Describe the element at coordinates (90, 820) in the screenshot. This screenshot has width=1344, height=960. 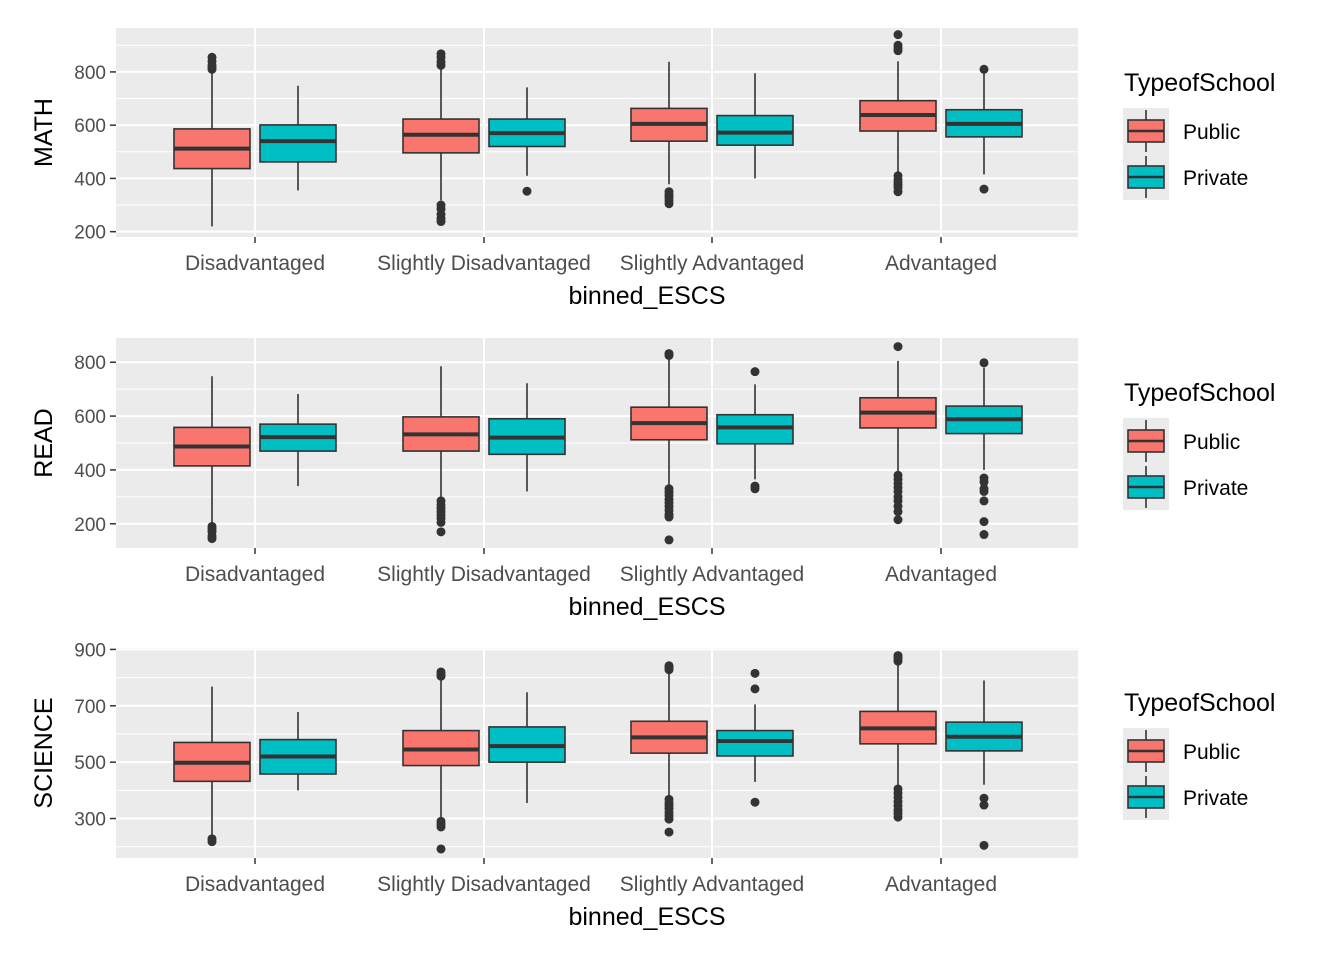
I see `y-tick-label: 300` at that location.